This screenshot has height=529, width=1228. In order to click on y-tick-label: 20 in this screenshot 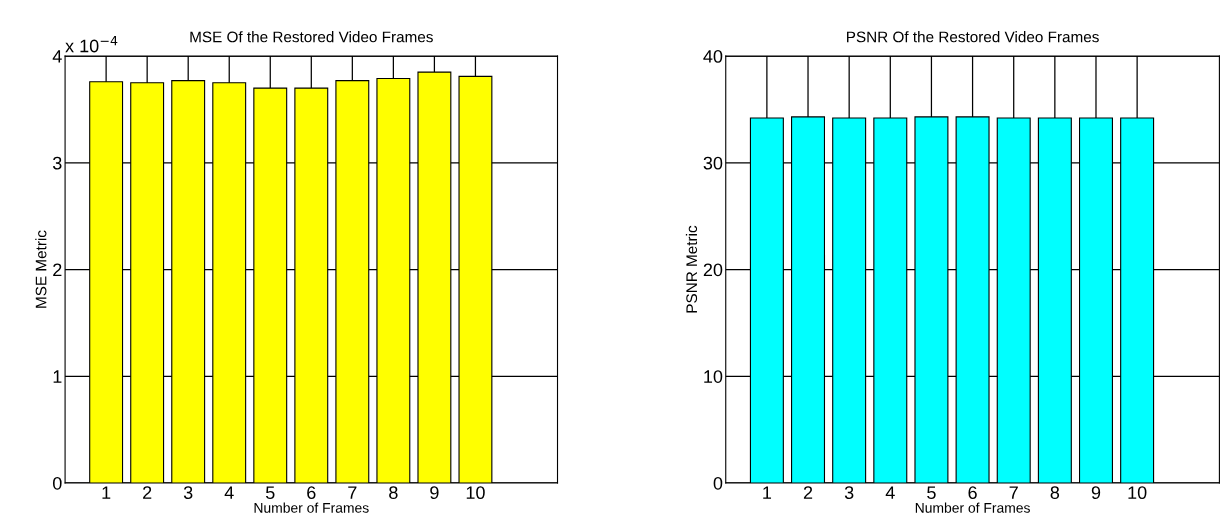, I will do `click(713, 270)`.